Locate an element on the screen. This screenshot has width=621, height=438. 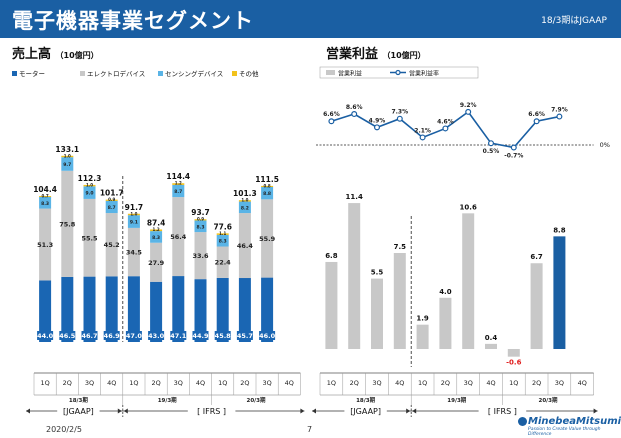
accounting-note: 18/3期はJGAAP is located at coordinates (574, 21).